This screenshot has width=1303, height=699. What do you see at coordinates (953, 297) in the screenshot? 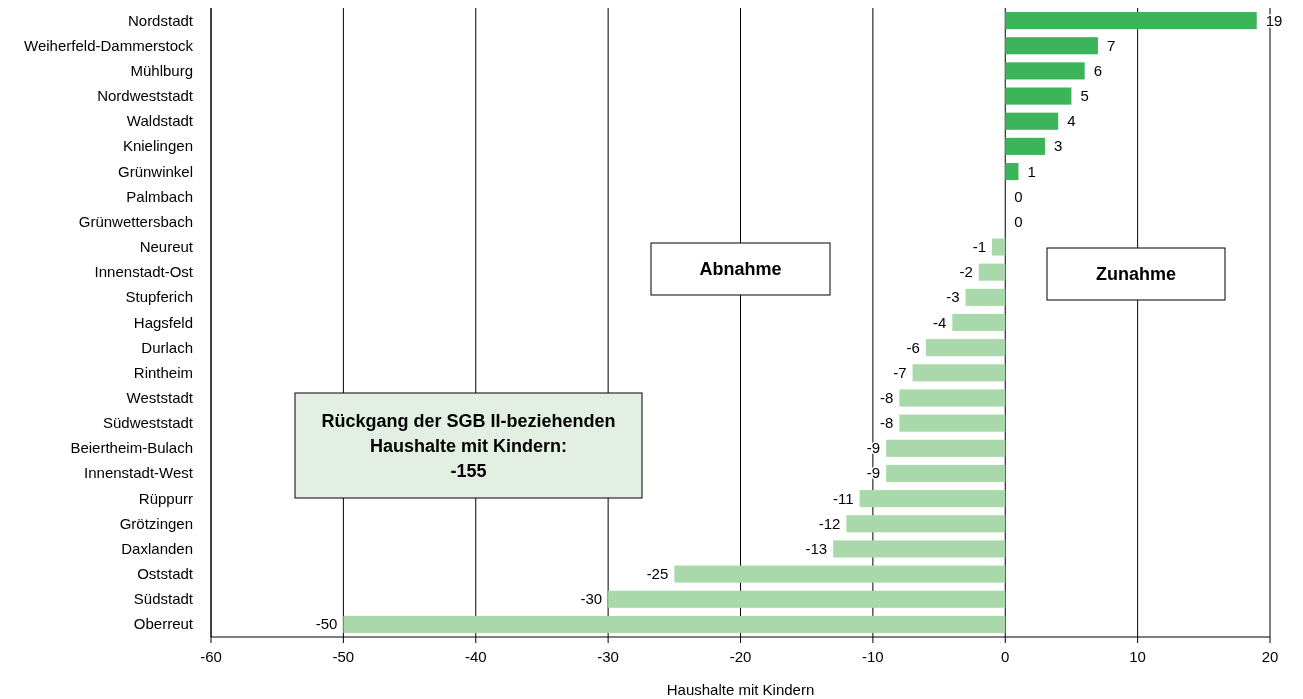
I see `data-label: -3` at bounding box center [953, 297].